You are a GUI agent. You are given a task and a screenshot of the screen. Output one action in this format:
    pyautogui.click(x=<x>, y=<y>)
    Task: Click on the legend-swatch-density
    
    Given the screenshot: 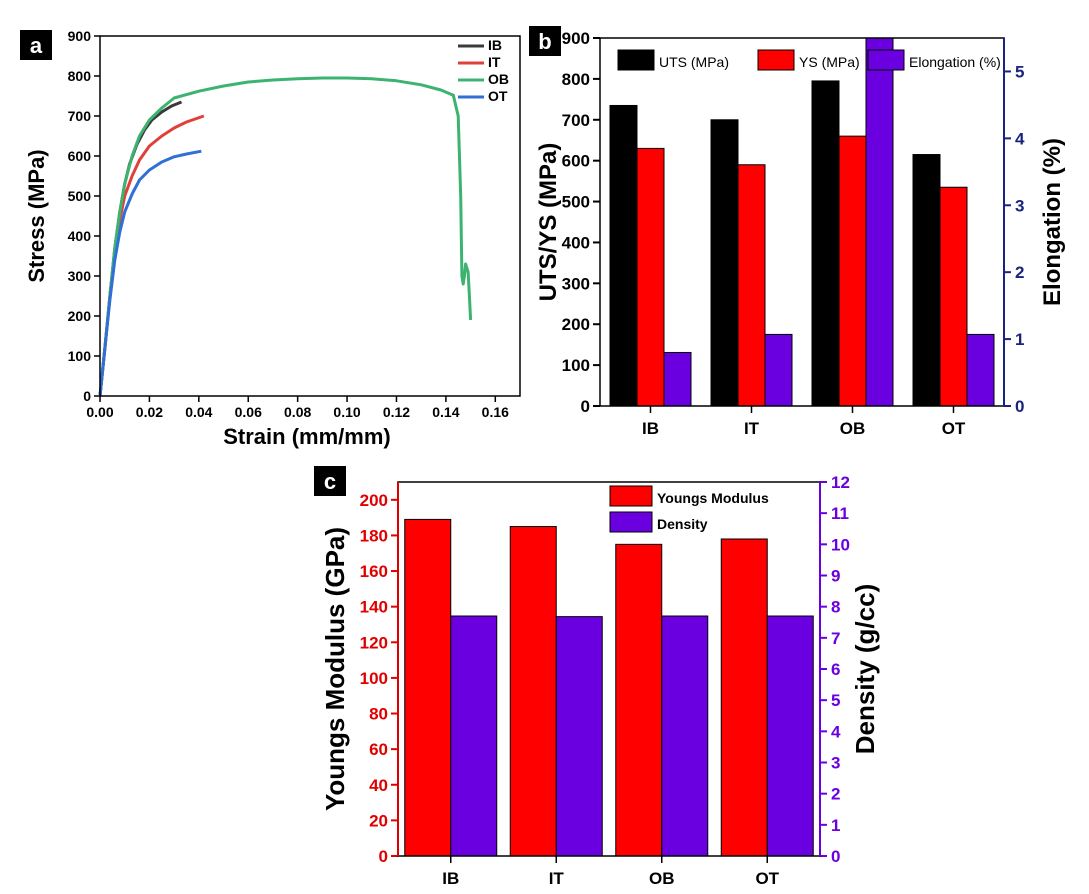 What is the action you would take?
    pyautogui.click(x=631, y=522)
    